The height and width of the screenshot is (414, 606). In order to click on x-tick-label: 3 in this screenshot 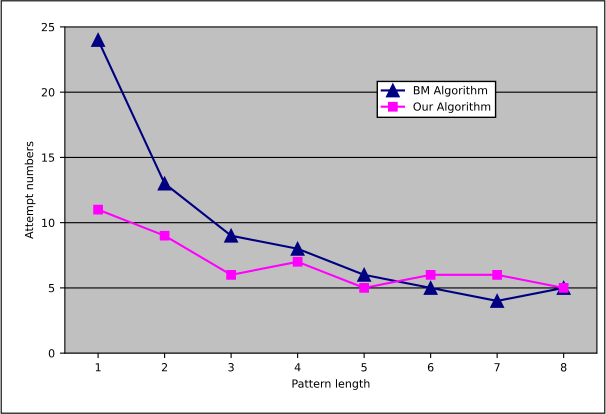, I will do `click(231, 367)`.